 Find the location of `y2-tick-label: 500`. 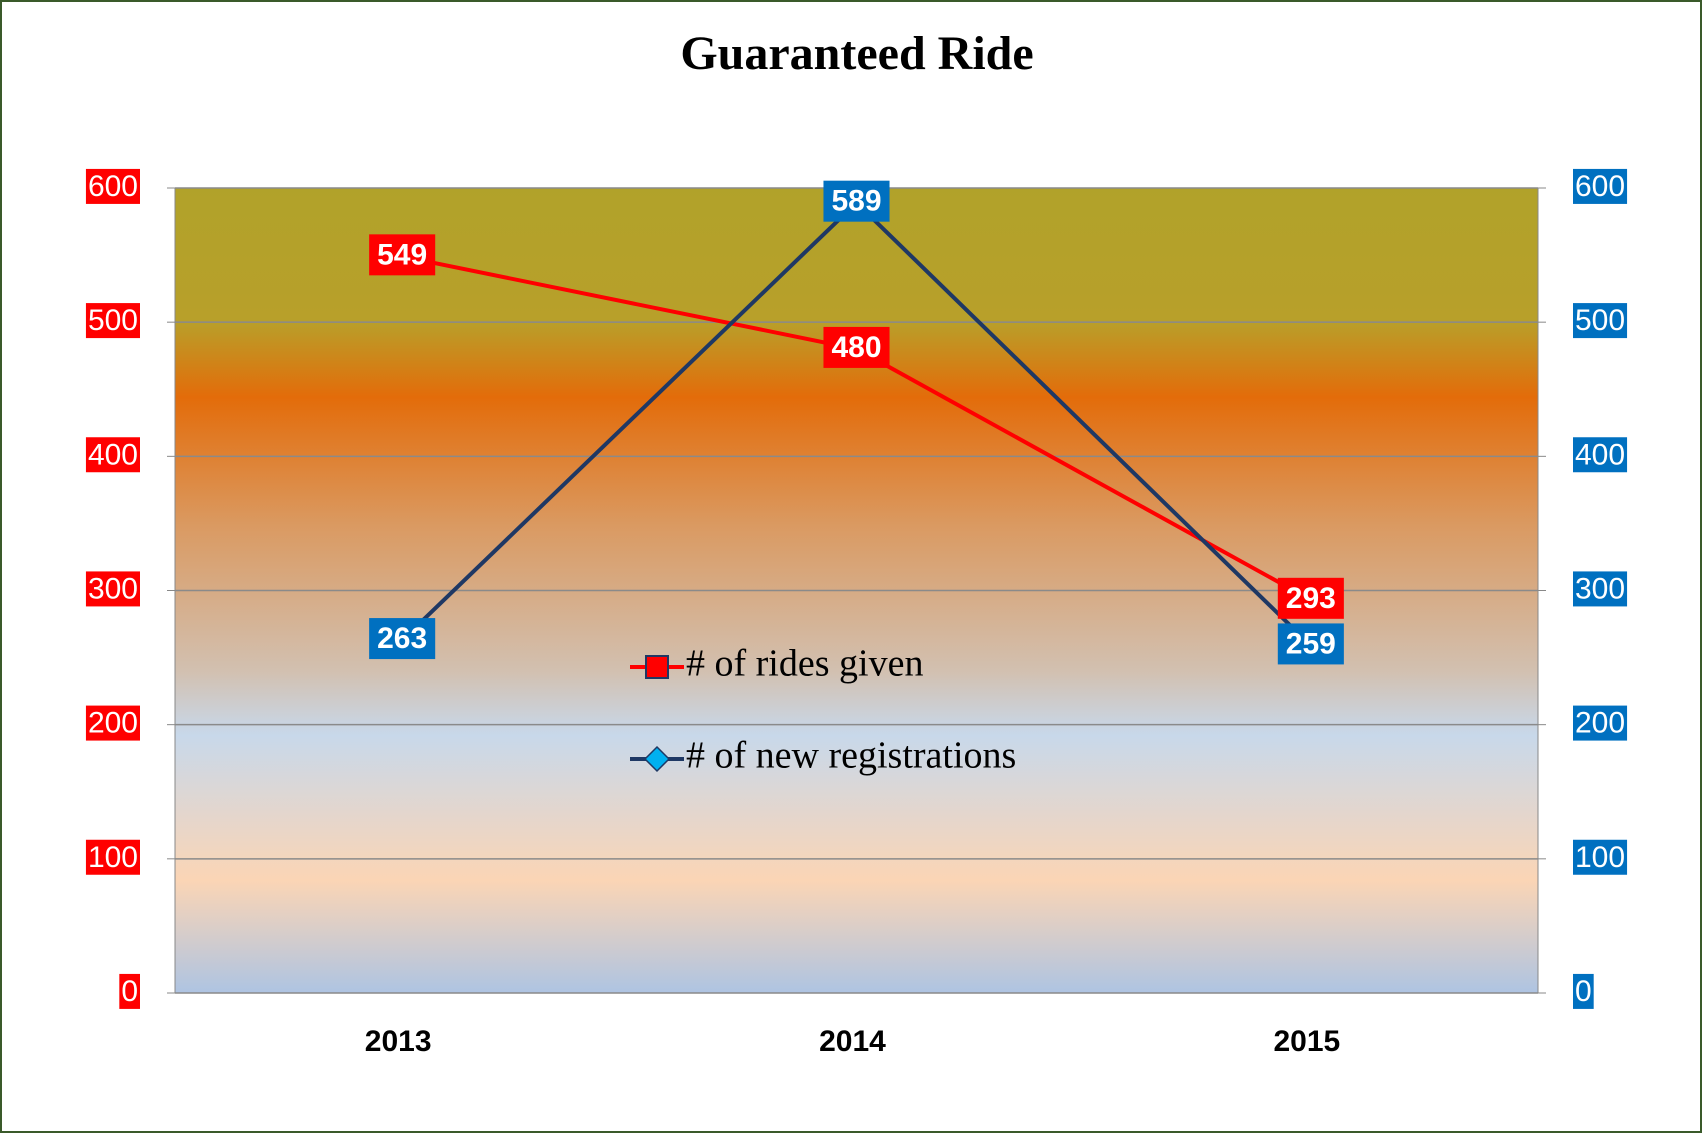

y2-tick-label: 500 is located at coordinates (1600, 320).